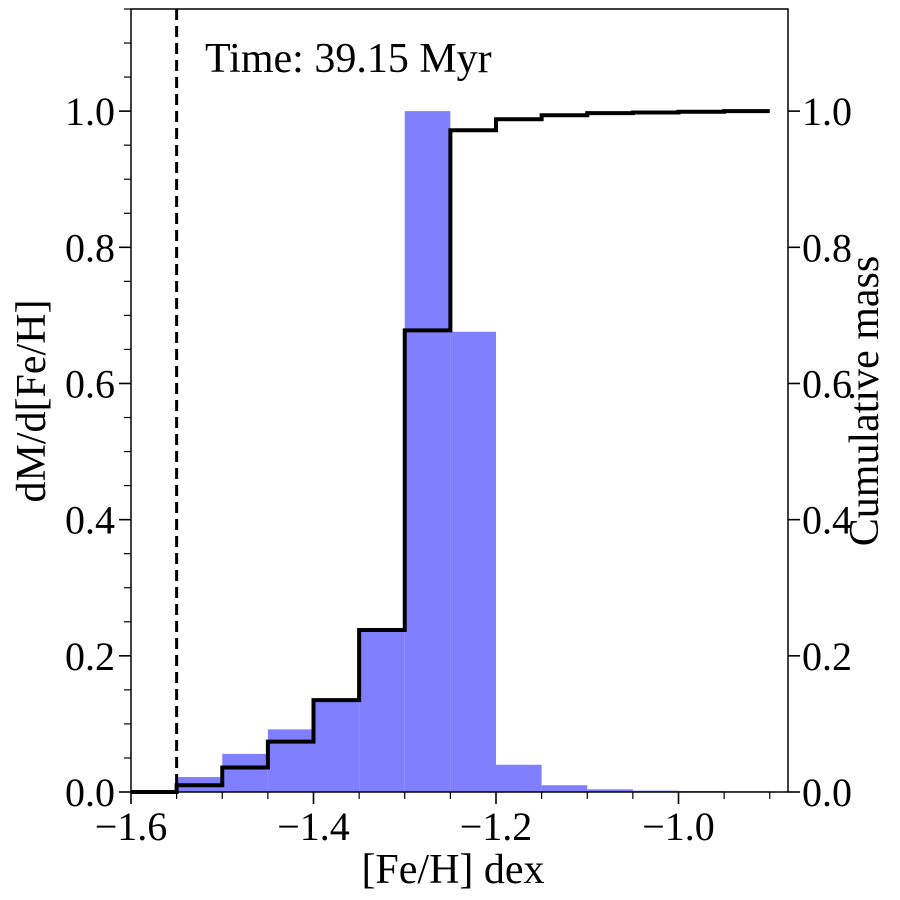 Image resolution: width=900 pixels, height=900 pixels. What do you see at coordinates (90, 247) in the screenshot?
I see `y-tick-label: 0.8` at bounding box center [90, 247].